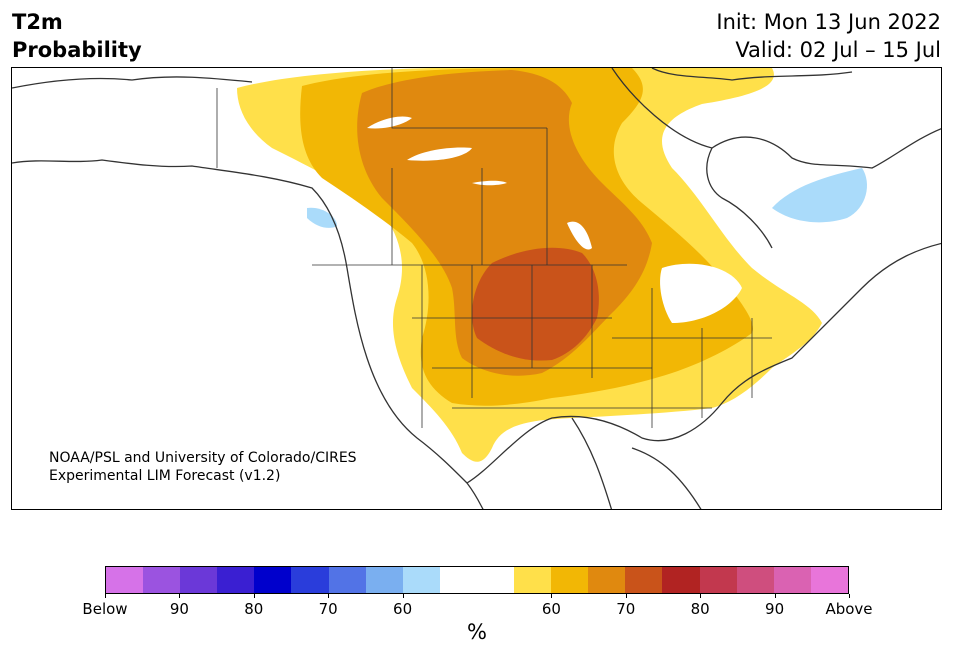  Describe the element at coordinates (322, 217) in the screenshot. I see `prob-contour-60-below-west` at that location.